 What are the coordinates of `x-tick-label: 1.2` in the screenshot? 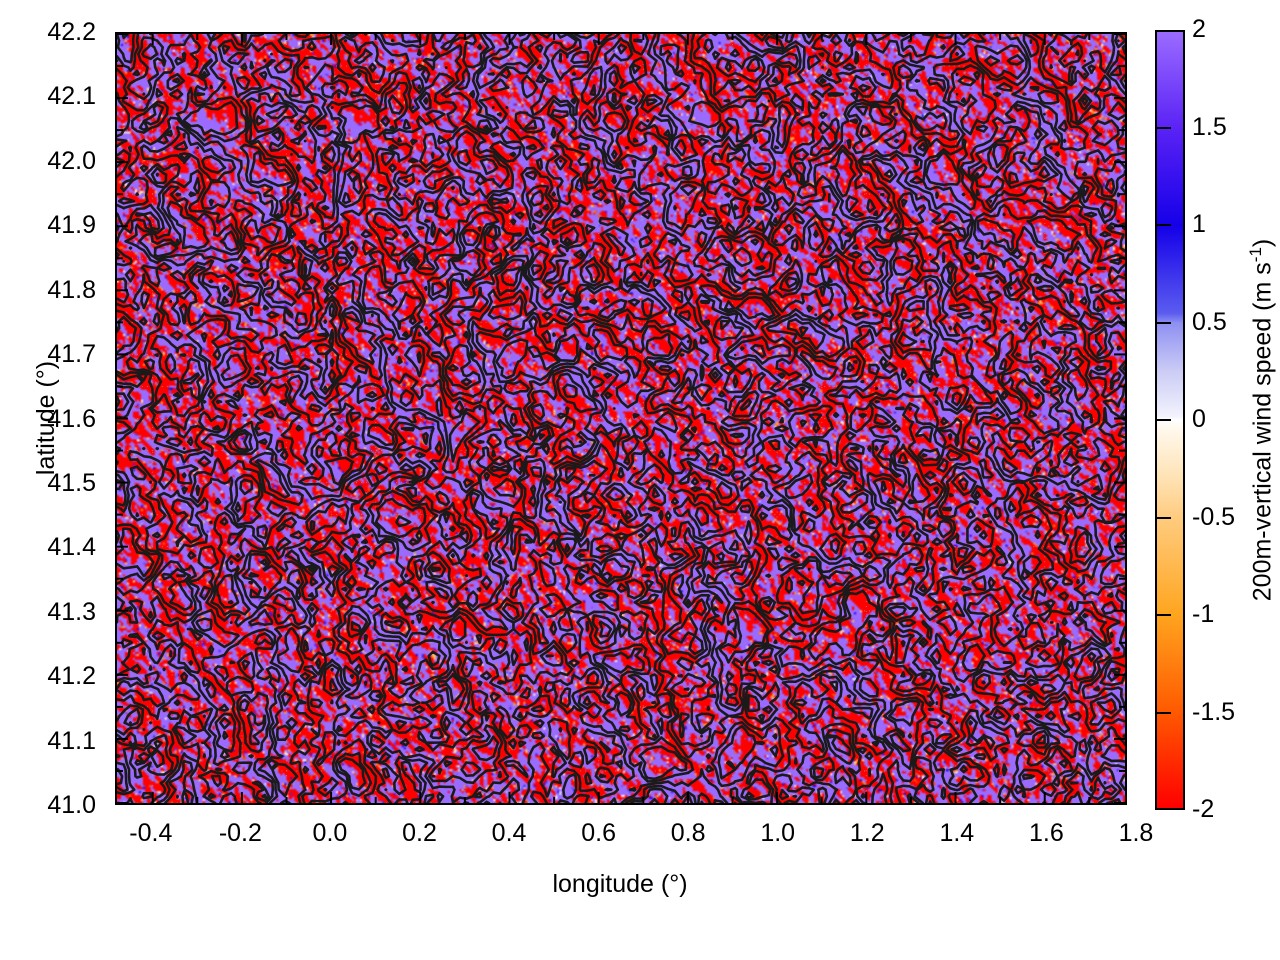 It's located at (867, 833).